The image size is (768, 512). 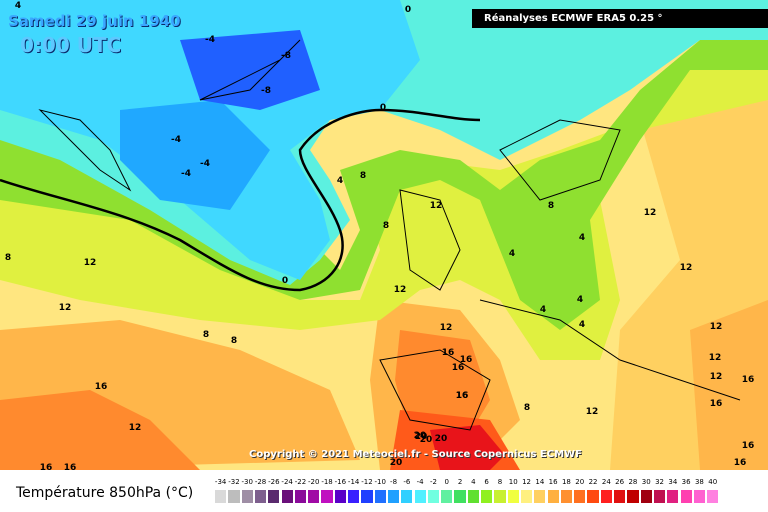 What do you see at coordinates (394, 482) in the screenshot?
I see `scale-tick: -8` at bounding box center [394, 482].